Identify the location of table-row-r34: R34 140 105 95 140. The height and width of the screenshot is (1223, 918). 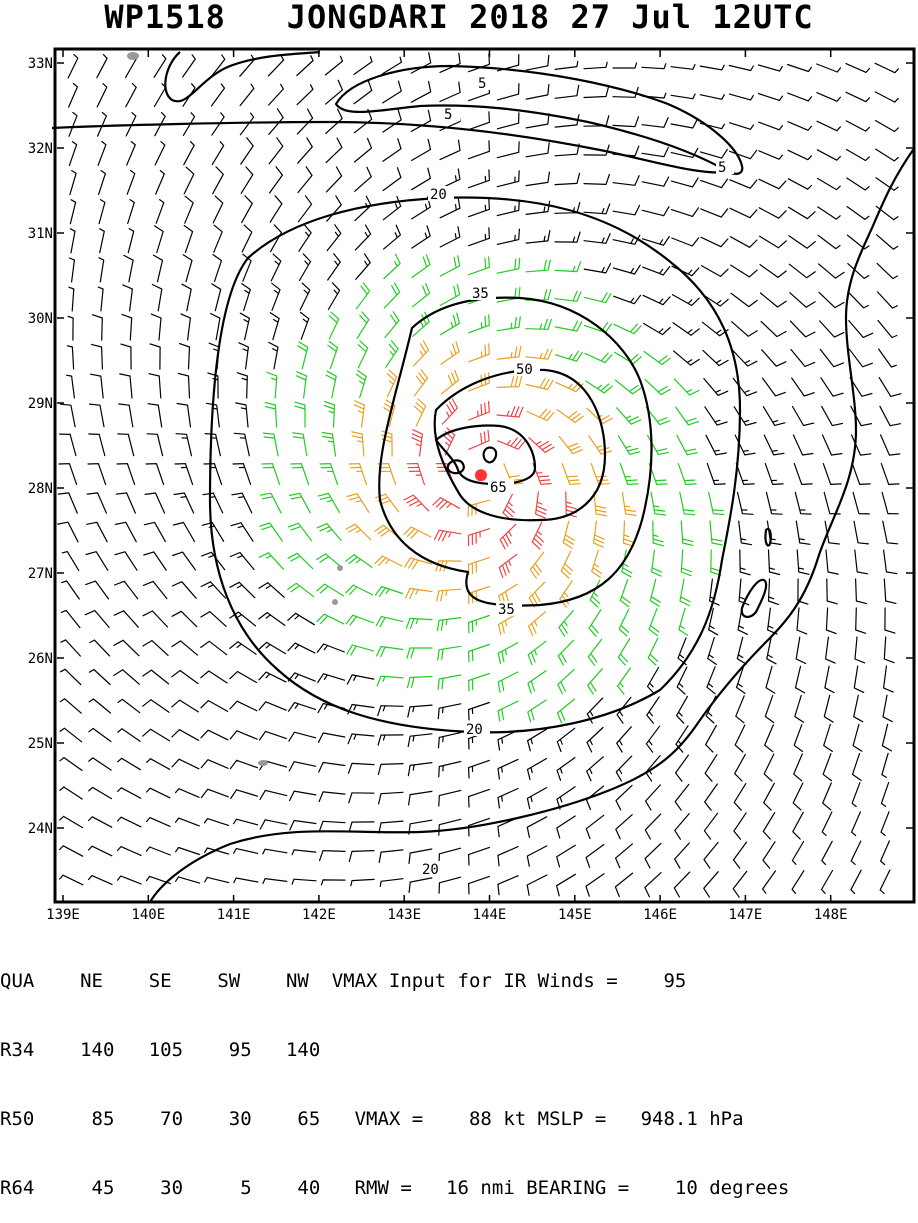
(459, 1050).